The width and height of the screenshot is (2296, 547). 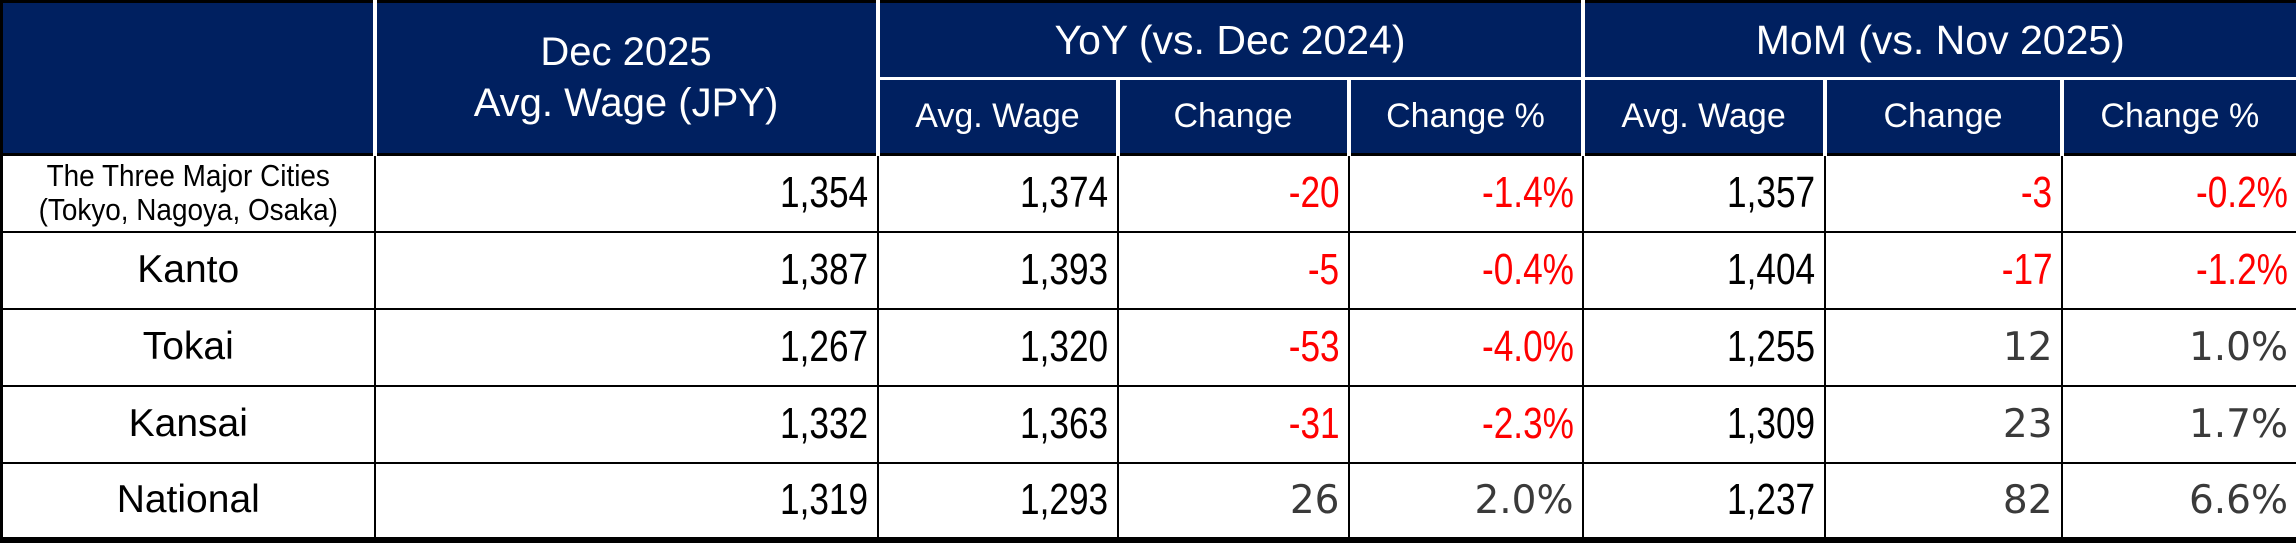 What do you see at coordinates (1704, 117) in the screenshot?
I see `col-header-mom-avg-wage: Avg. Wage` at bounding box center [1704, 117].